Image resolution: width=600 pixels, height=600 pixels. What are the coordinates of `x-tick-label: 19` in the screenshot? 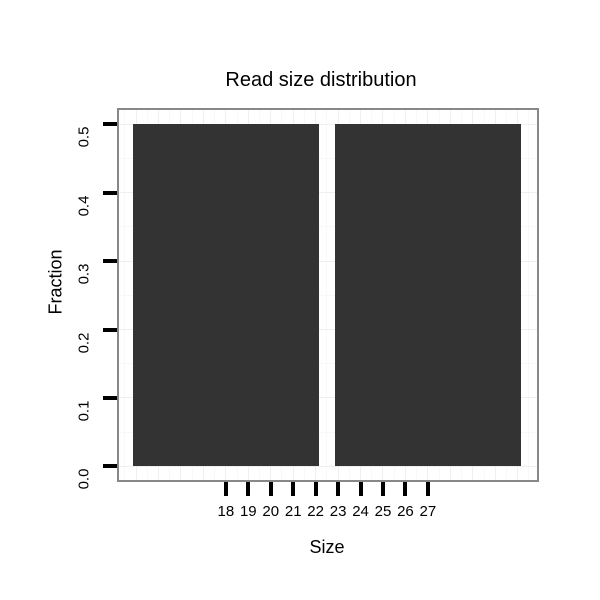 It's located at (248, 511).